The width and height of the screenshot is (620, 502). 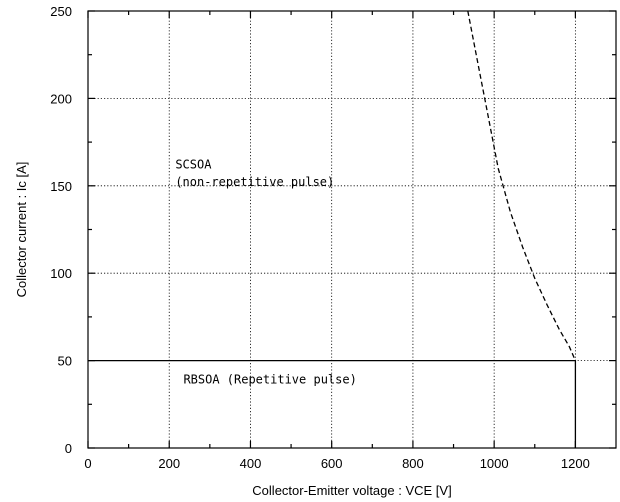 I want to click on region-annotation: (non-repetitive pulse), so click(x=254, y=182).